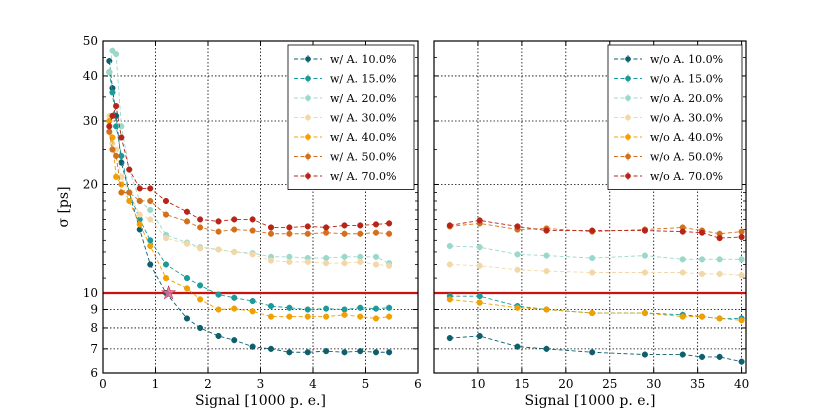 The width and height of the screenshot is (830, 415). I want to click on legend-label: w/ A. 40.0%, so click(363, 137).